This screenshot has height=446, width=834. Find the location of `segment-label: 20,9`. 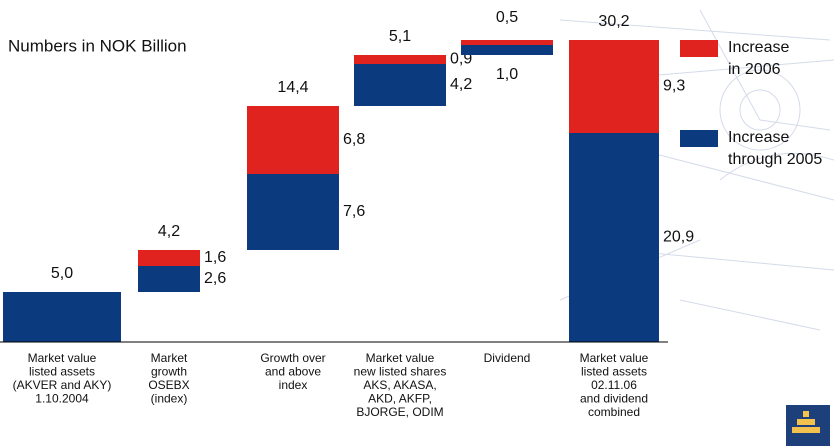

segment-label: 20,9 is located at coordinates (678, 237).